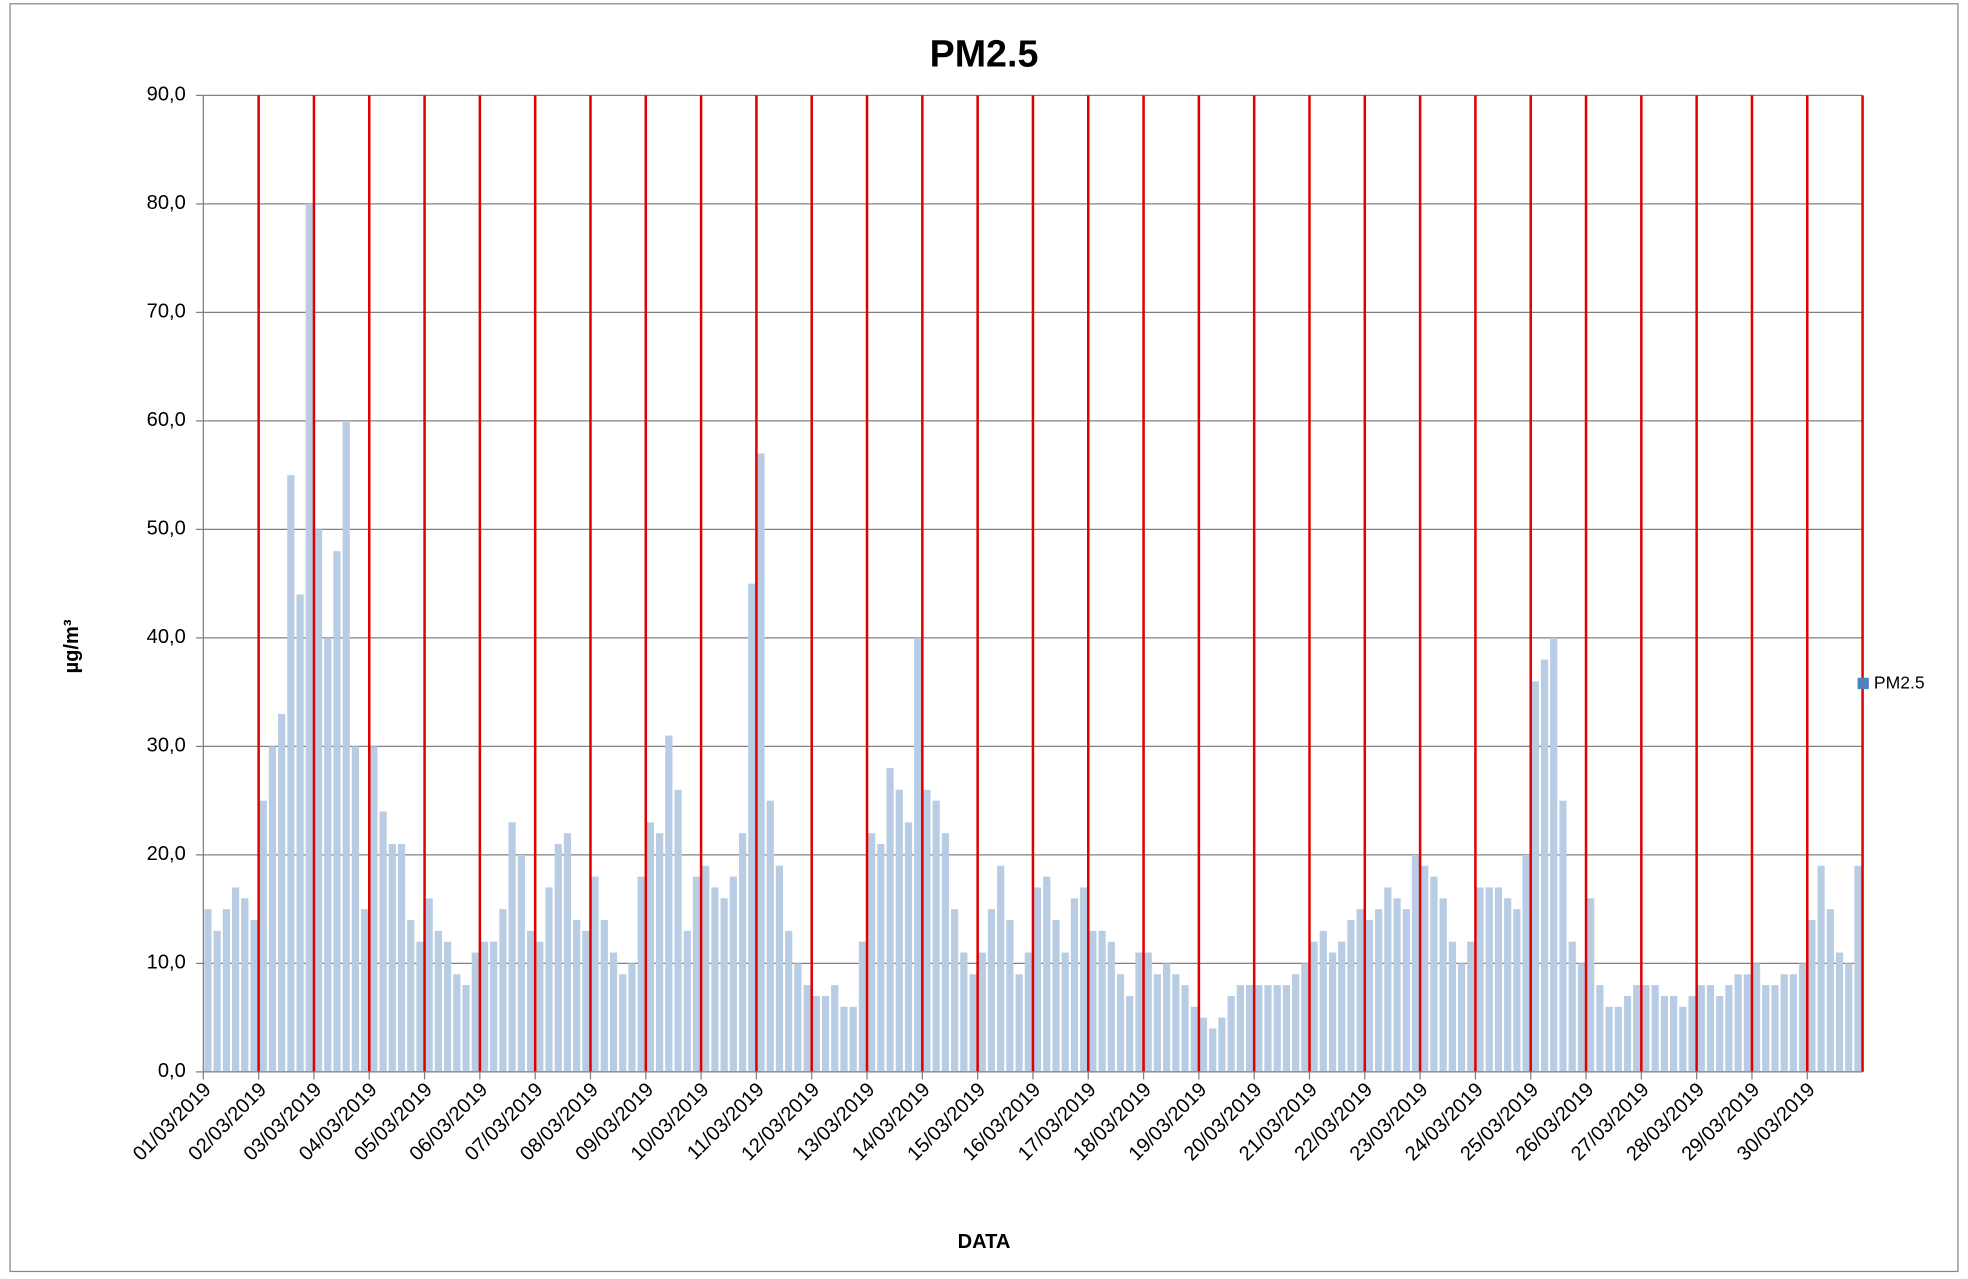 Image resolution: width=1968 pixels, height=1279 pixels. What do you see at coordinates (166, 746) in the screenshot?
I see `y-tick-label: 30,0` at bounding box center [166, 746].